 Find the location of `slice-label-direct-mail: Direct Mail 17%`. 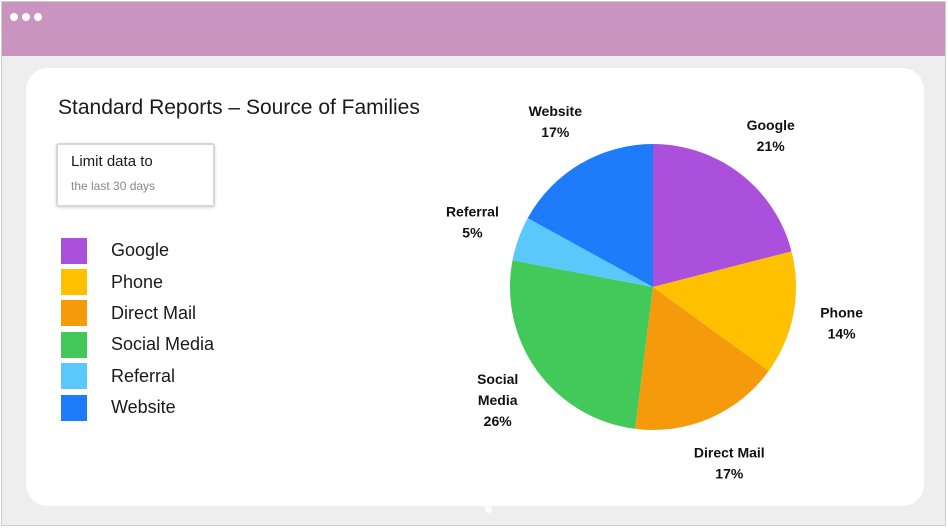

slice-label-direct-mail: Direct Mail 17% is located at coordinates (729, 463).